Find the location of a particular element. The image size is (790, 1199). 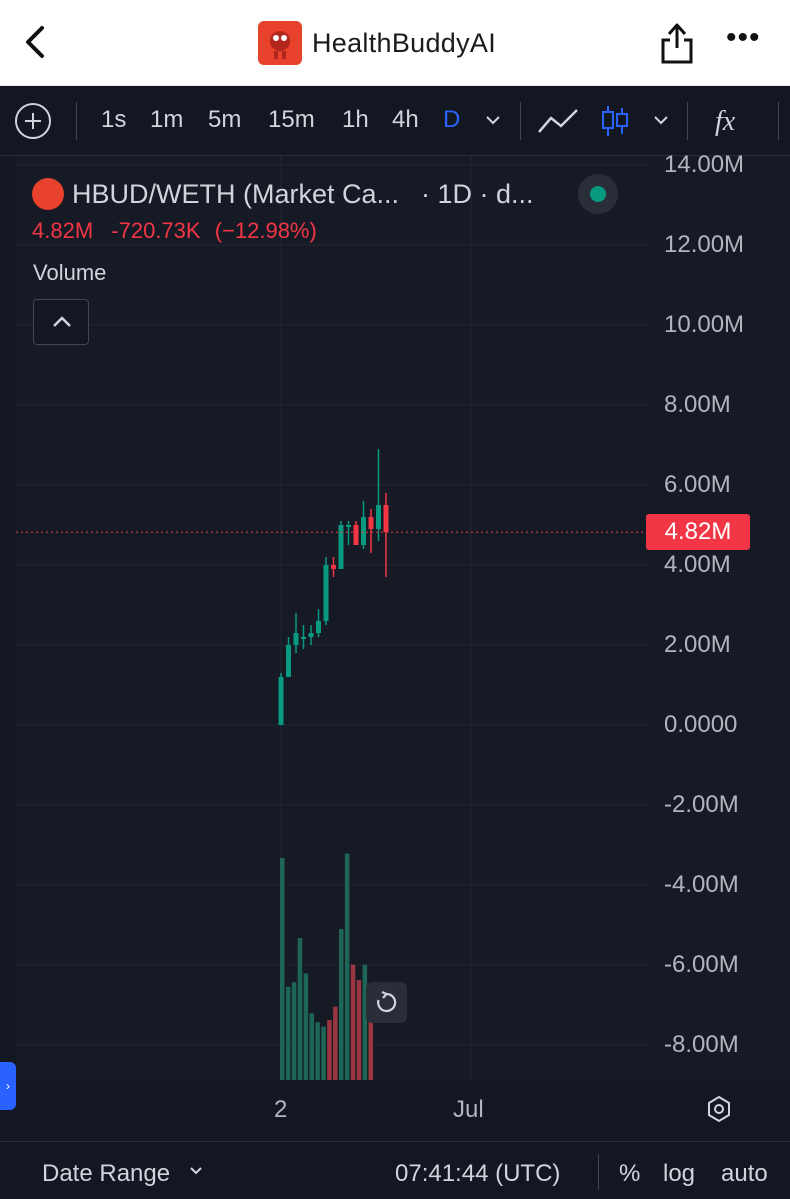

app-title: HealthBuddyAI is located at coordinates (404, 42).